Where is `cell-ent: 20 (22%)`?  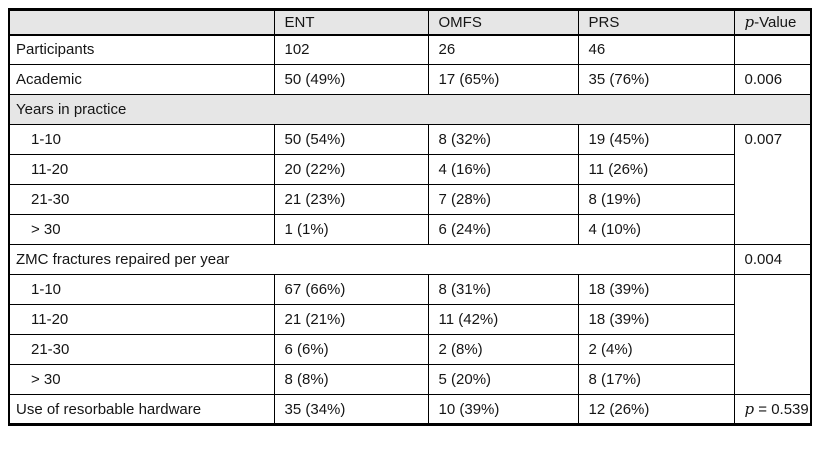 cell-ent: 20 (22%) is located at coordinates (351, 169).